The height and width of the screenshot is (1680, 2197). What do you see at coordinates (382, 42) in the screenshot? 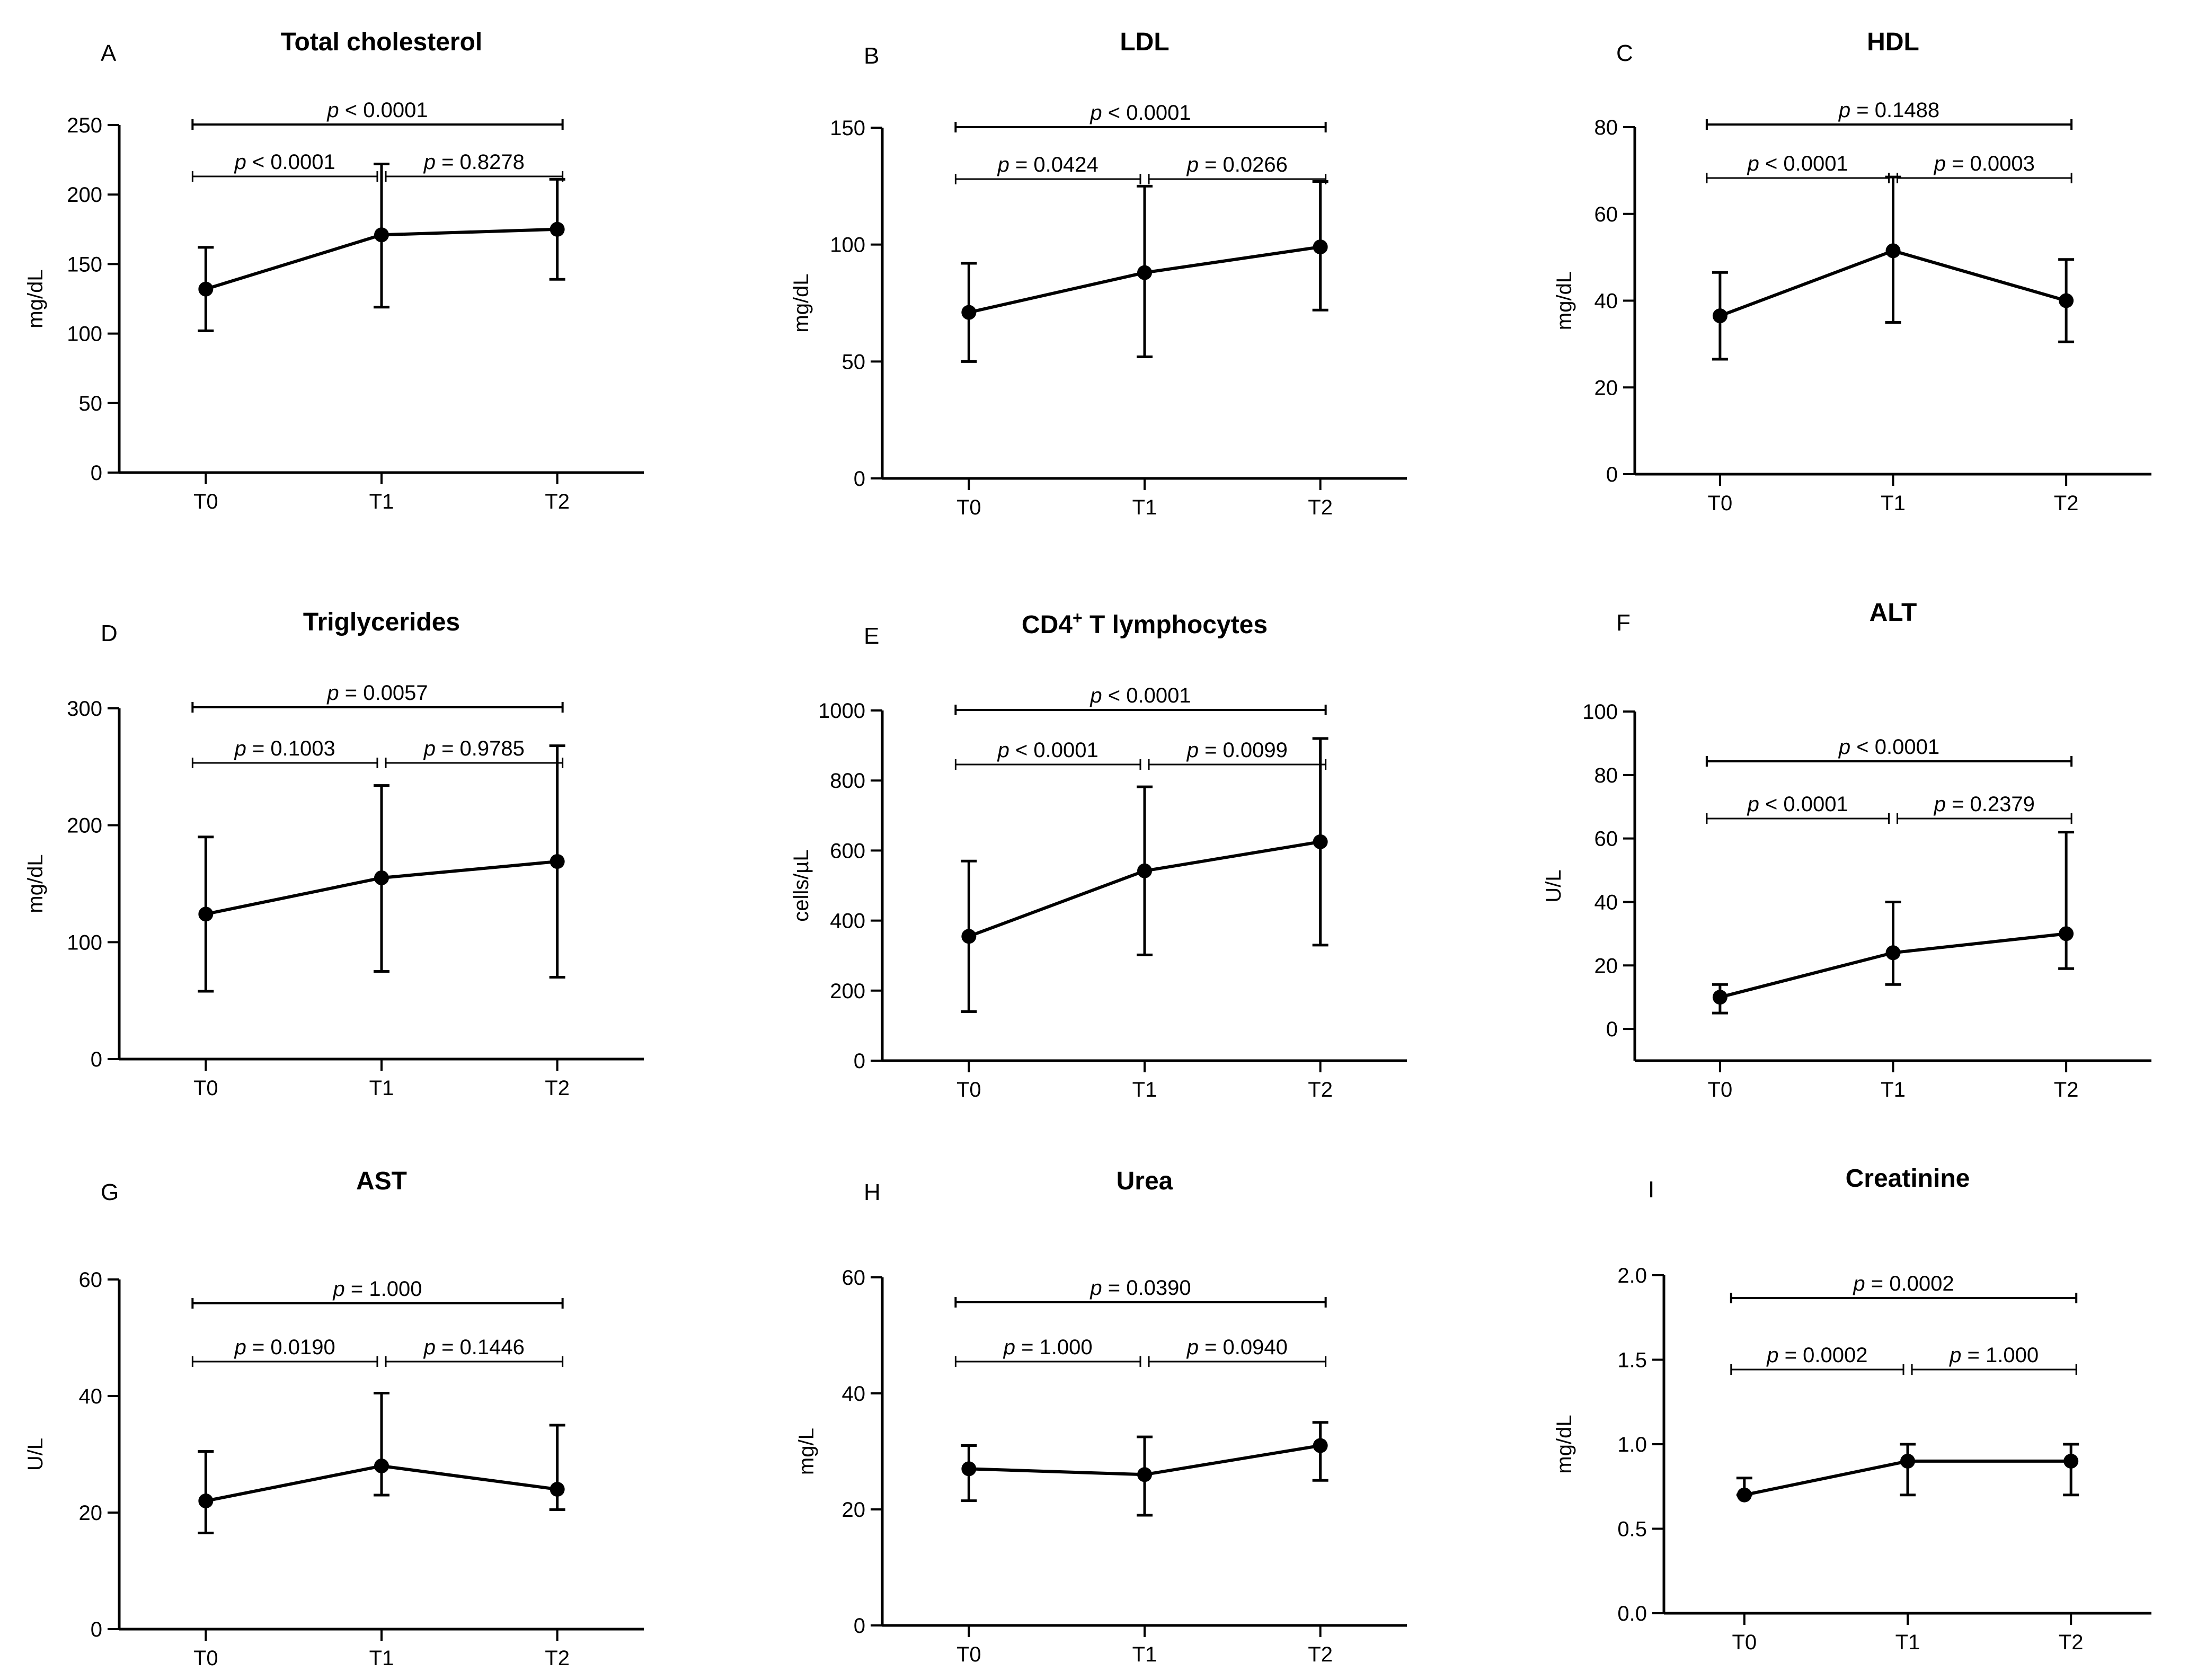
I see `chart-title: Total cholesterol` at bounding box center [382, 42].